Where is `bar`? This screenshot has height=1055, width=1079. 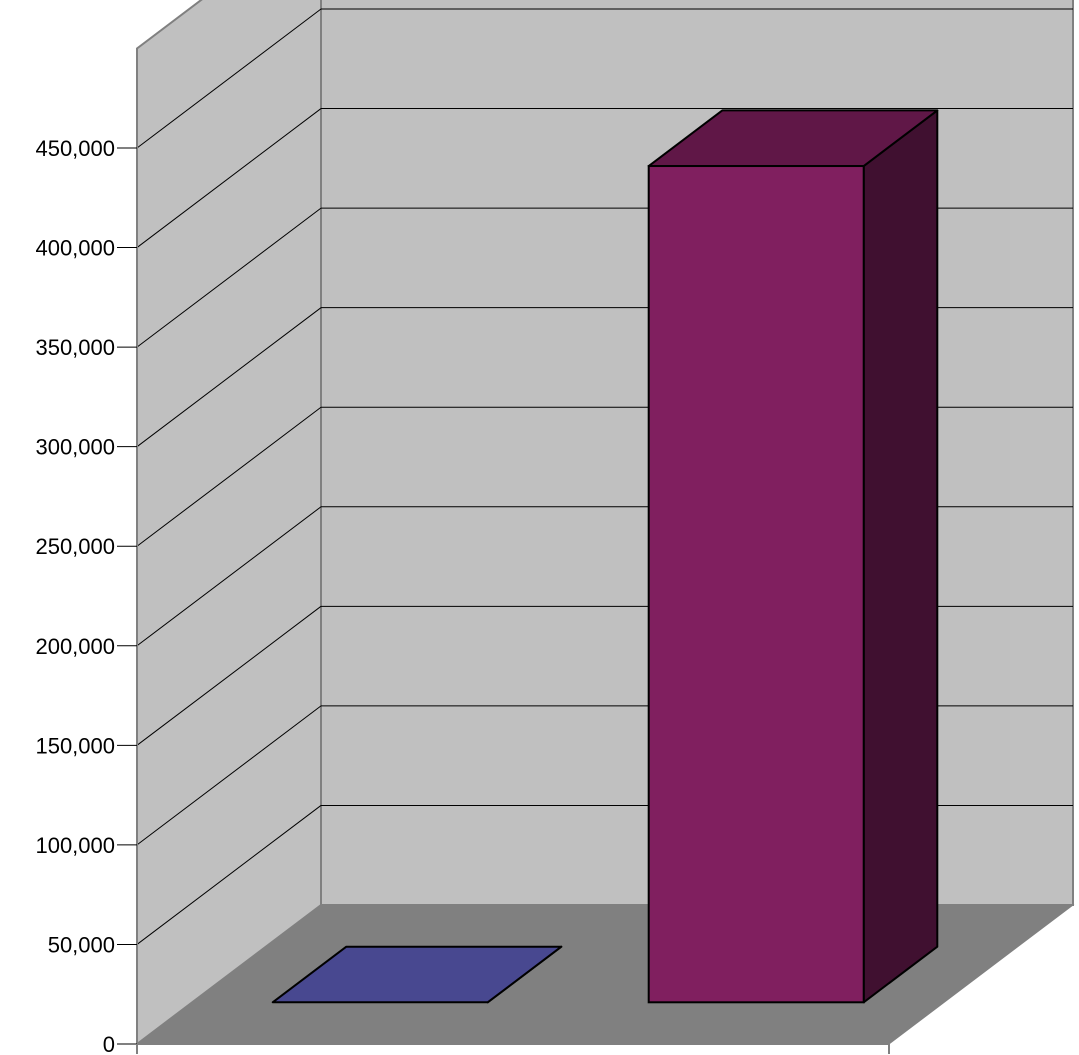 bar is located at coordinates (417, 974).